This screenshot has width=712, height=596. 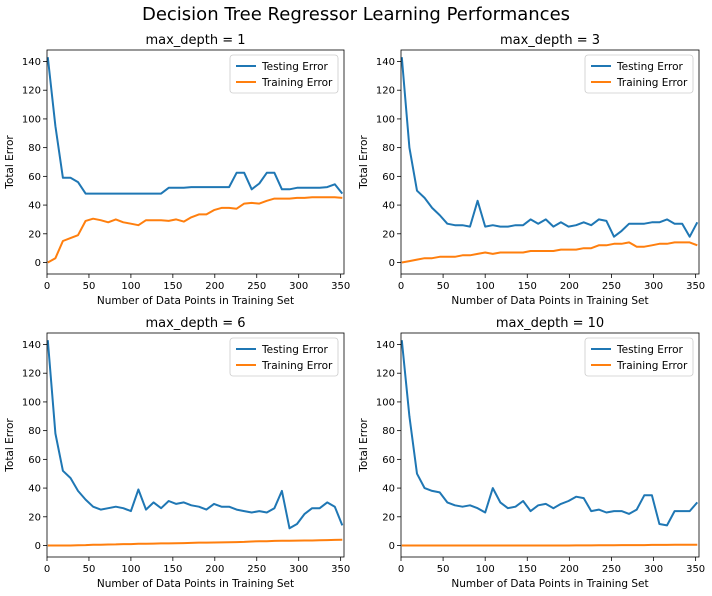 What do you see at coordinates (550, 323) in the screenshot?
I see `subplot-title: max_depth = 10` at bounding box center [550, 323].